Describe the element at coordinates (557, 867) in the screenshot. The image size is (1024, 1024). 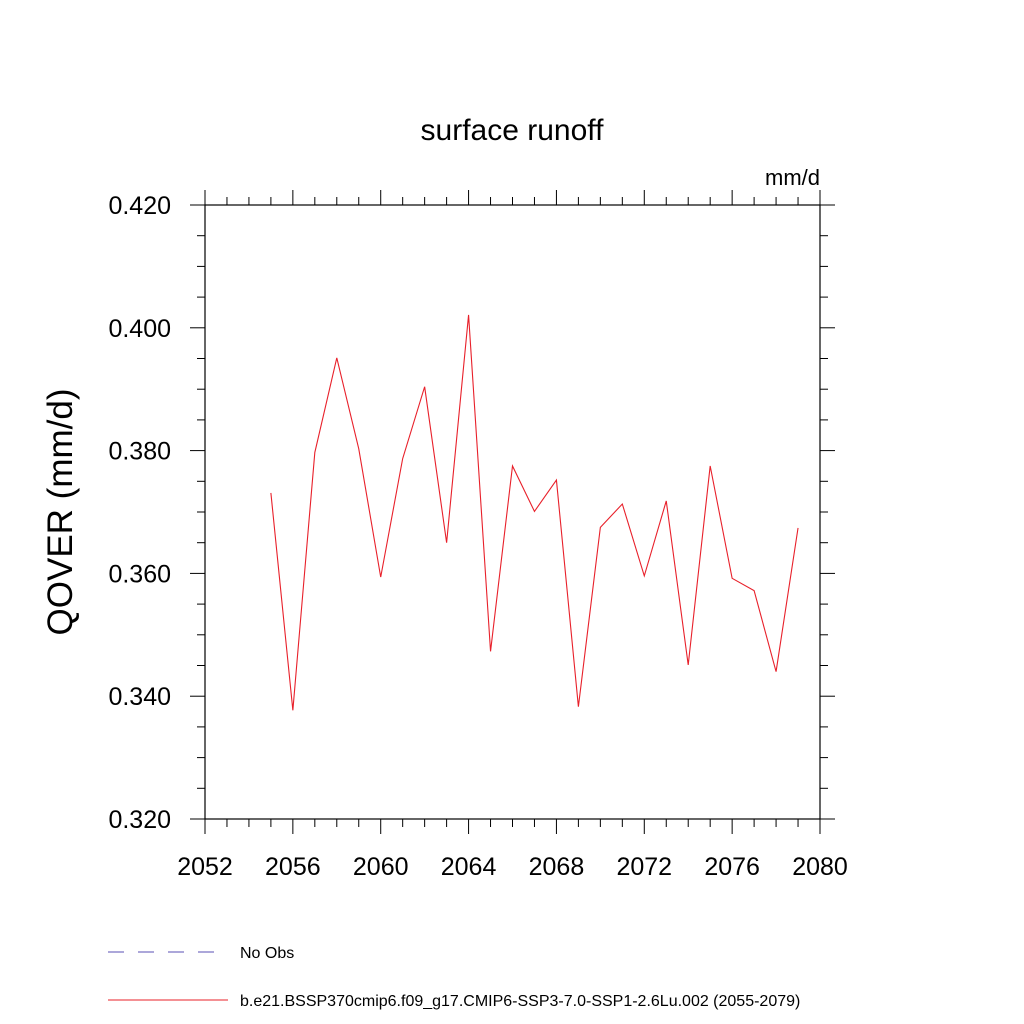
I see `x-tick-label: 2068` at that location.